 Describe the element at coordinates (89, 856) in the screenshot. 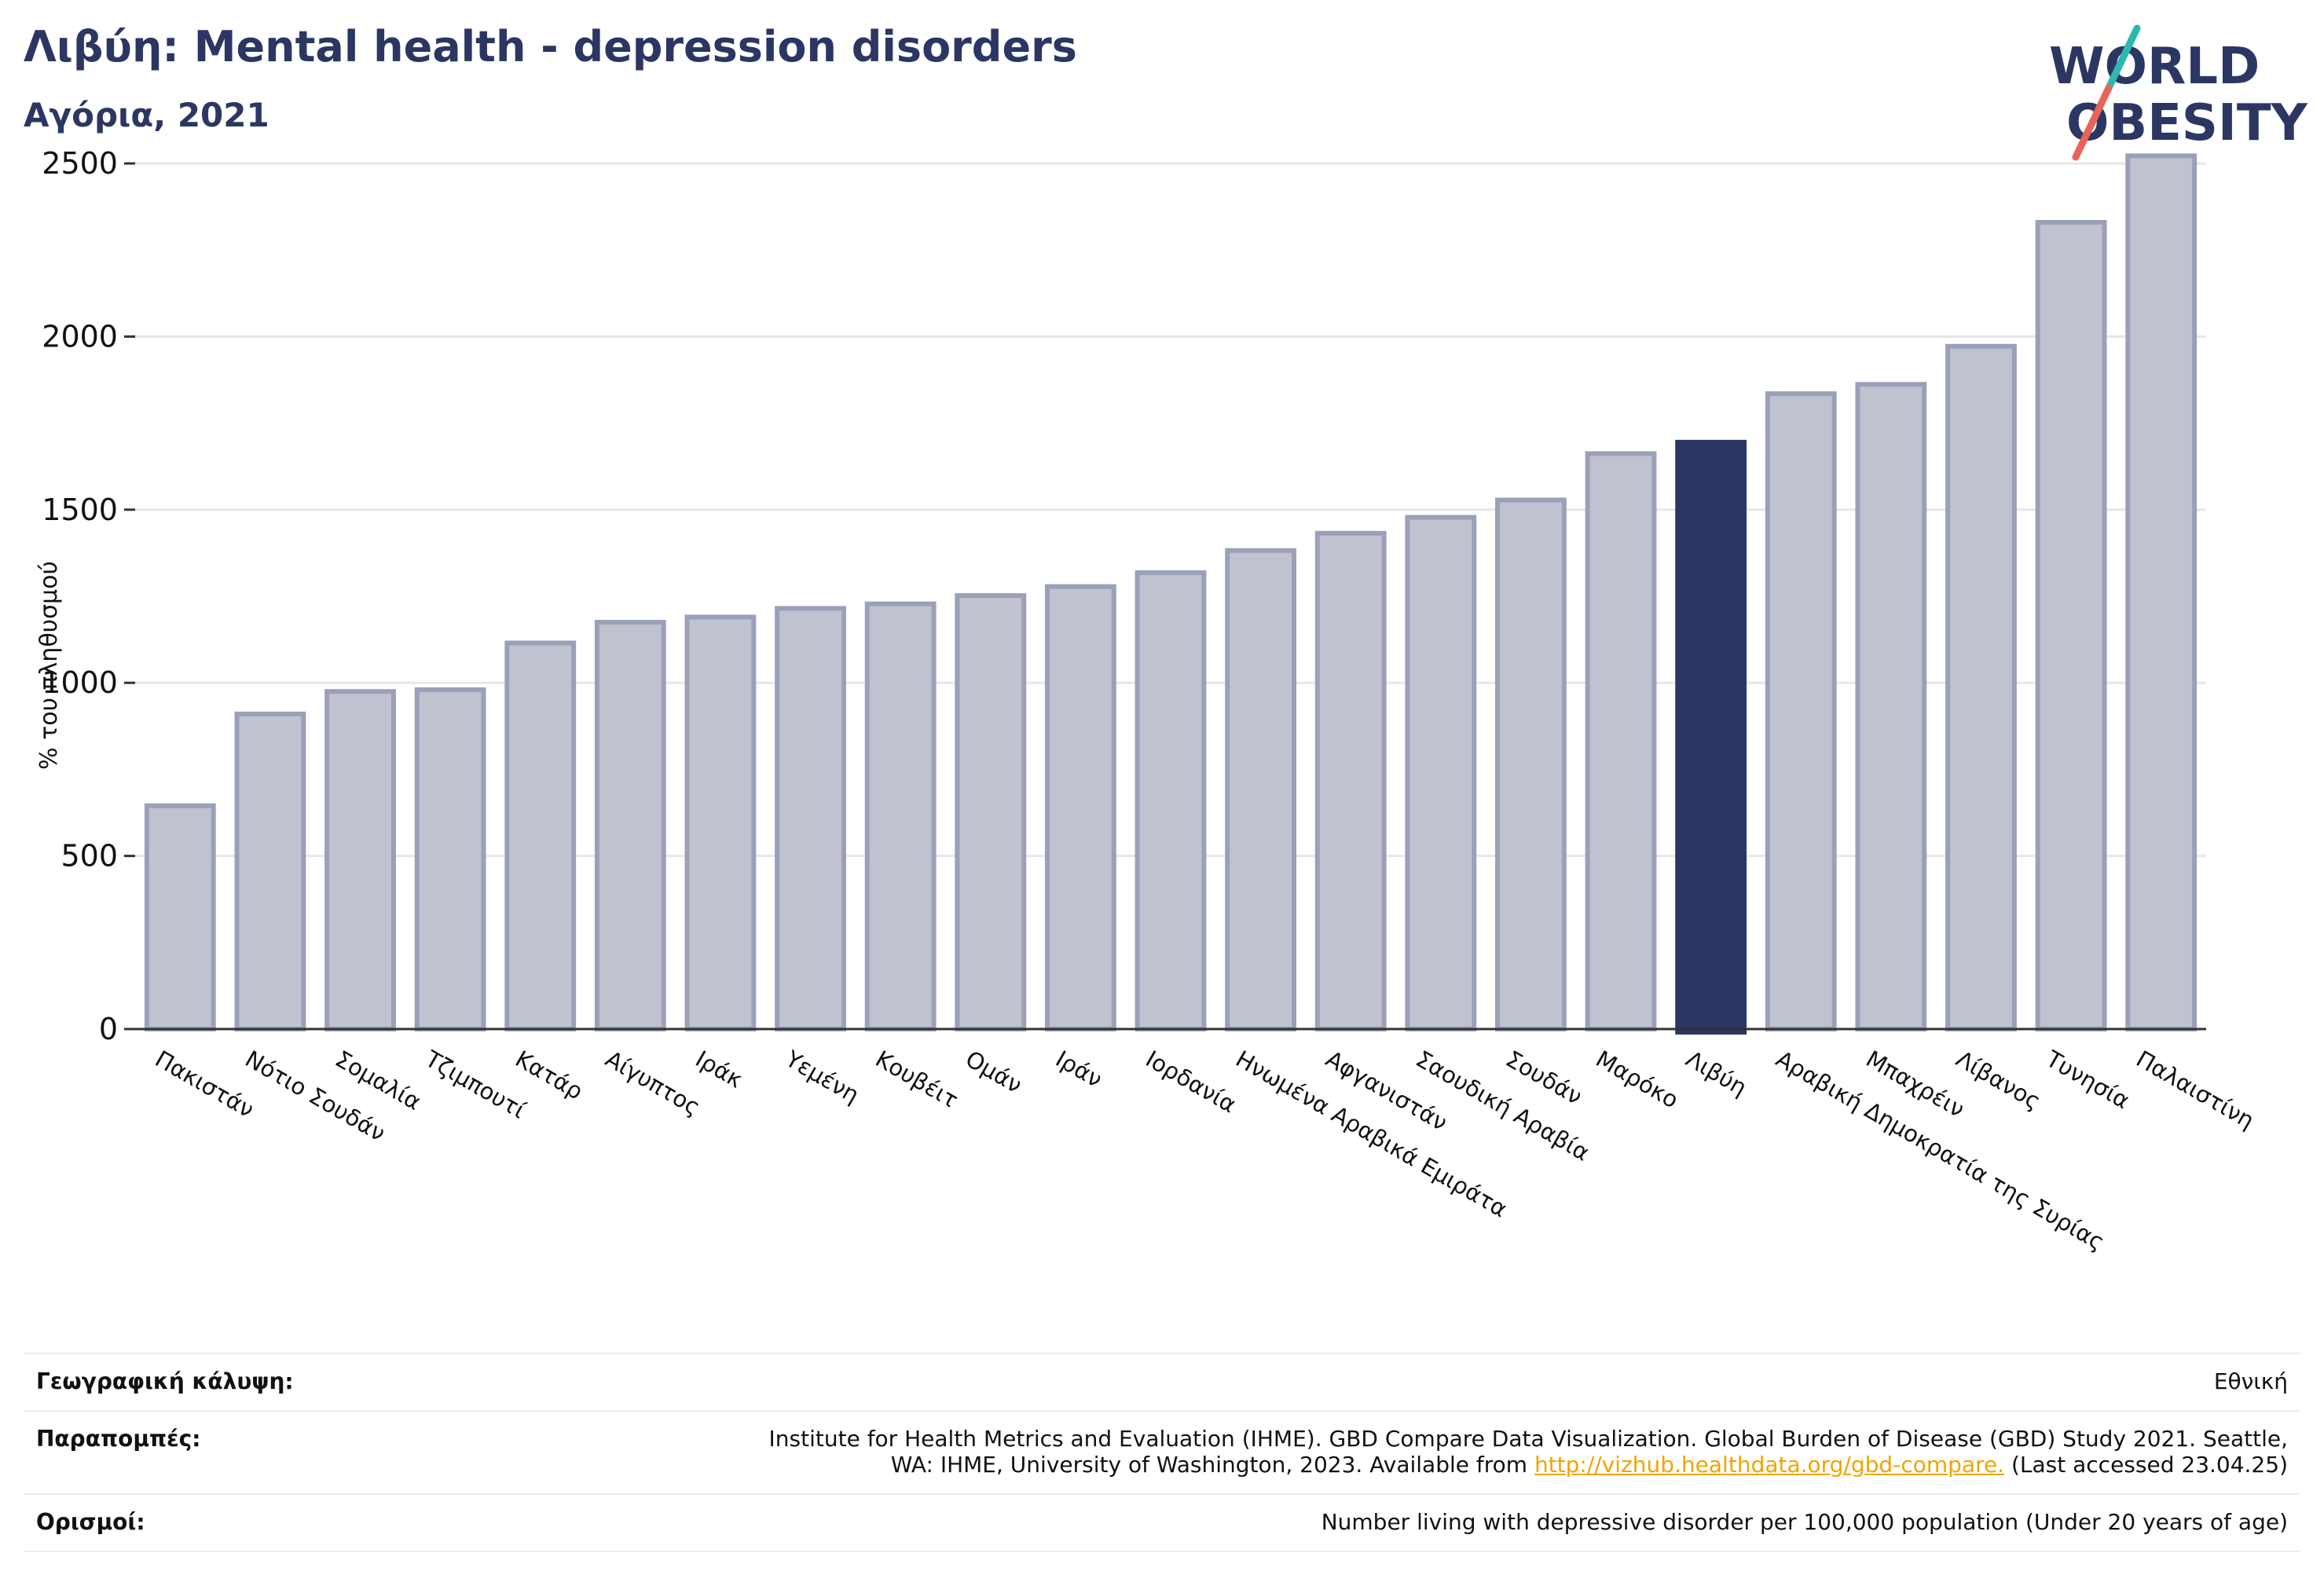

I see `y-tick-label: 500` at that location.